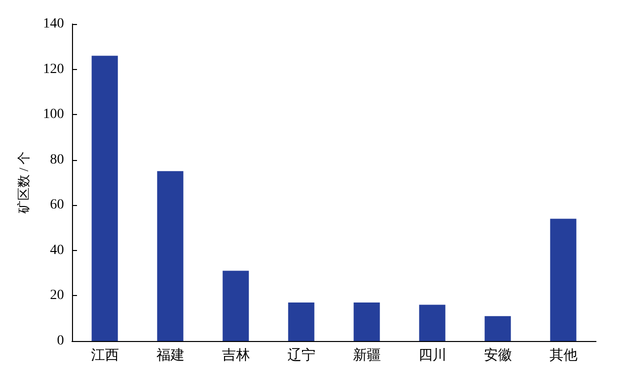 This screenshot has width=624, height=374. Describe the element at coordinates (53, 69) in the screenshot. I see `y-tick-label: 120` at that location.